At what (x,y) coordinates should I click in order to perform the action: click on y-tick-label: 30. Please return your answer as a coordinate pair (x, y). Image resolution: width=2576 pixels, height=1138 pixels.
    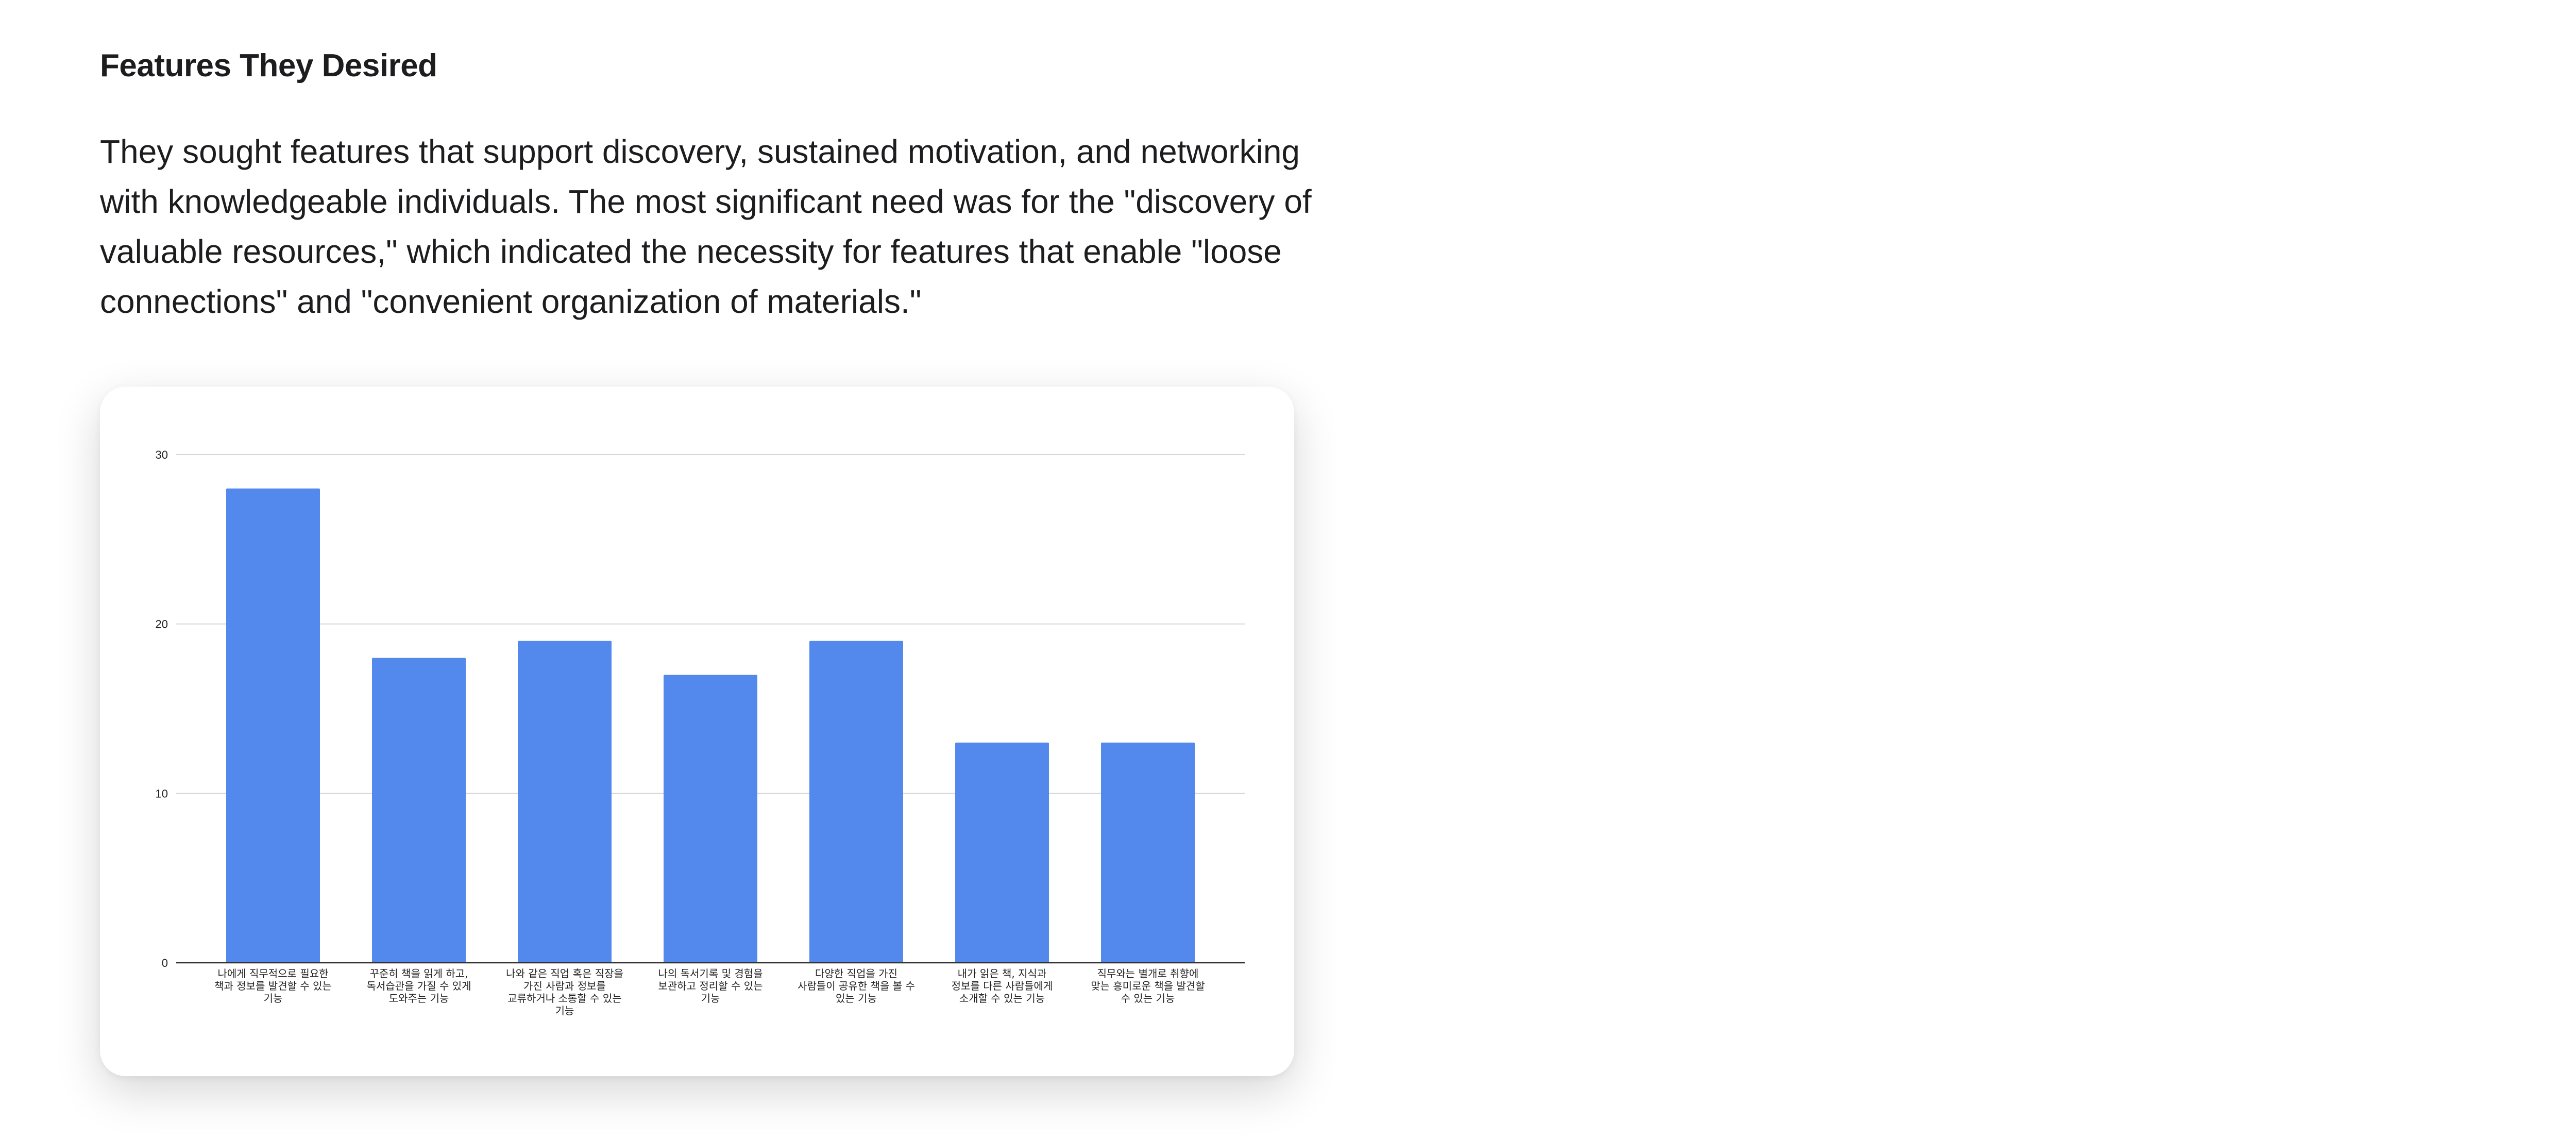
    Looking at the image, I should click on (162, 454).